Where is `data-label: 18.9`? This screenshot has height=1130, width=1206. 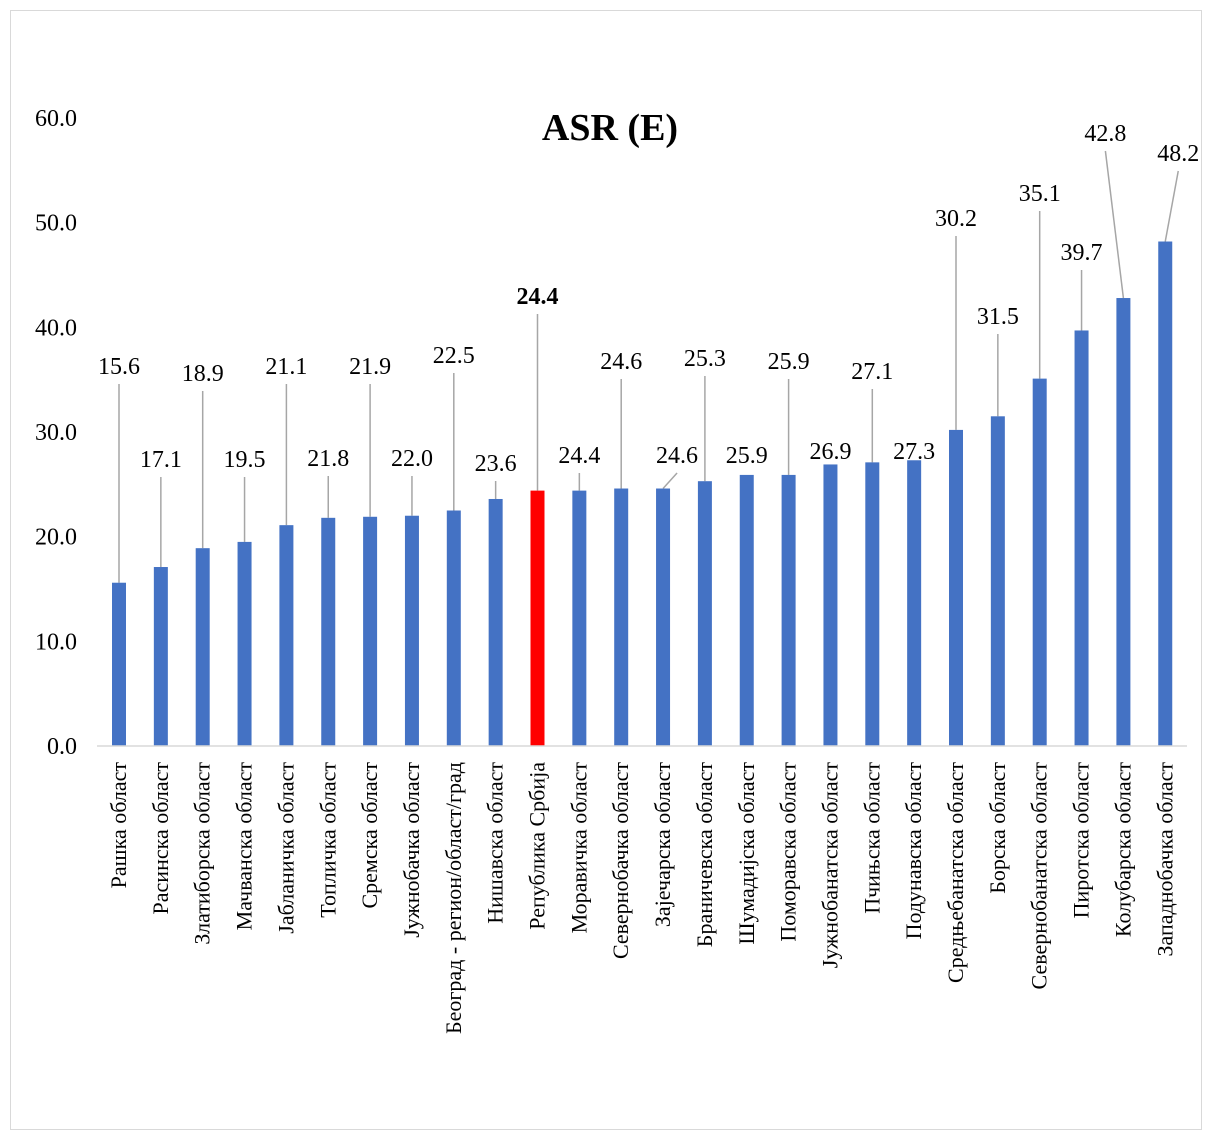 data-label: 18.9 is located at coordinates (203, 374).